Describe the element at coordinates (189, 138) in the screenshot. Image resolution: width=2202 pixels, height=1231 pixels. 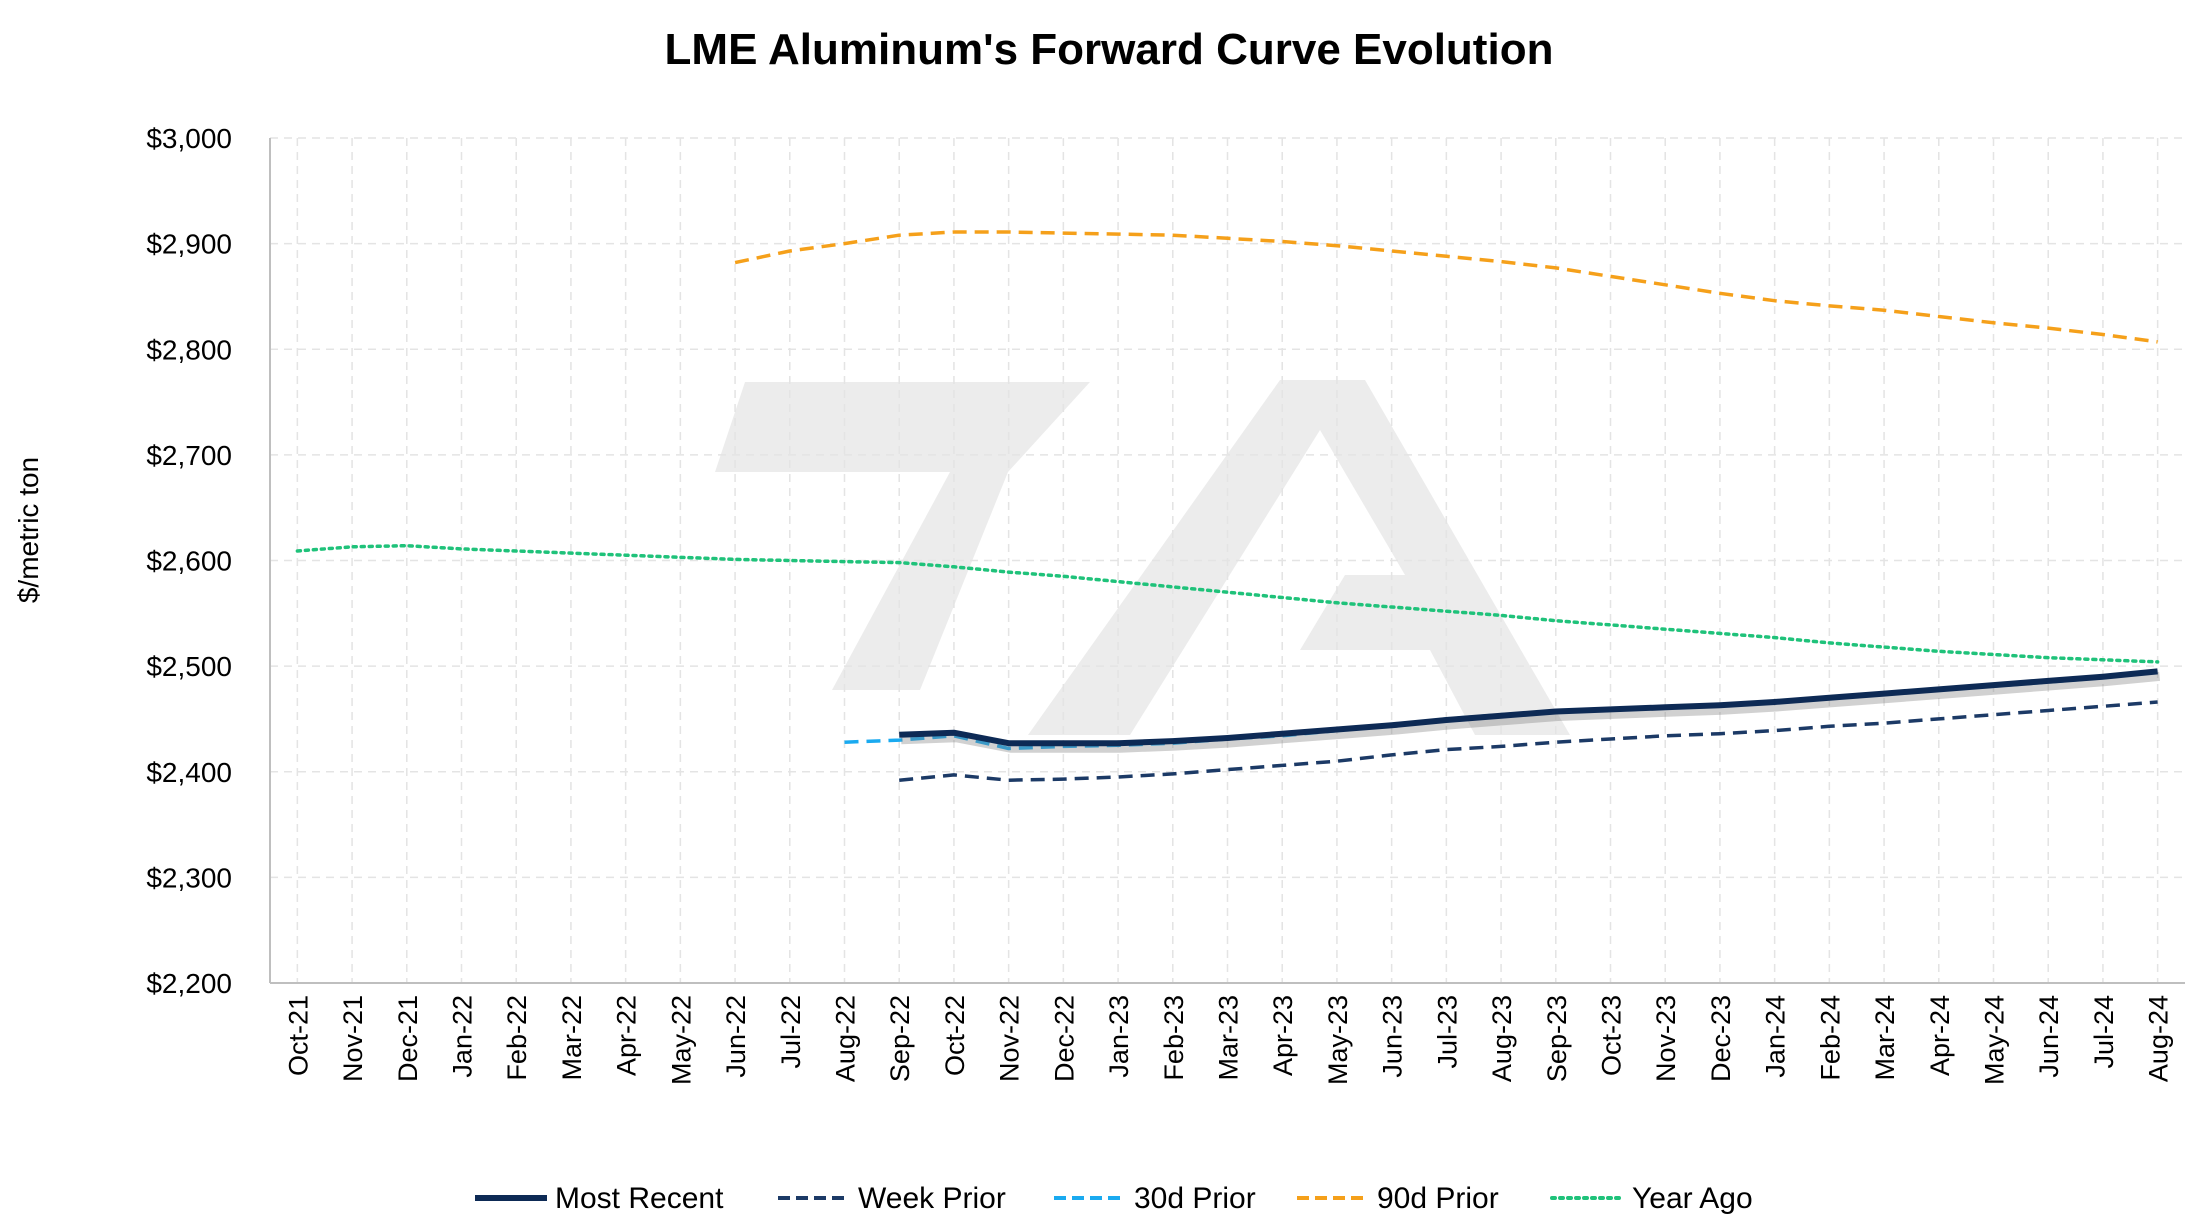
I see `y-tick-label: $3,000` at that location.